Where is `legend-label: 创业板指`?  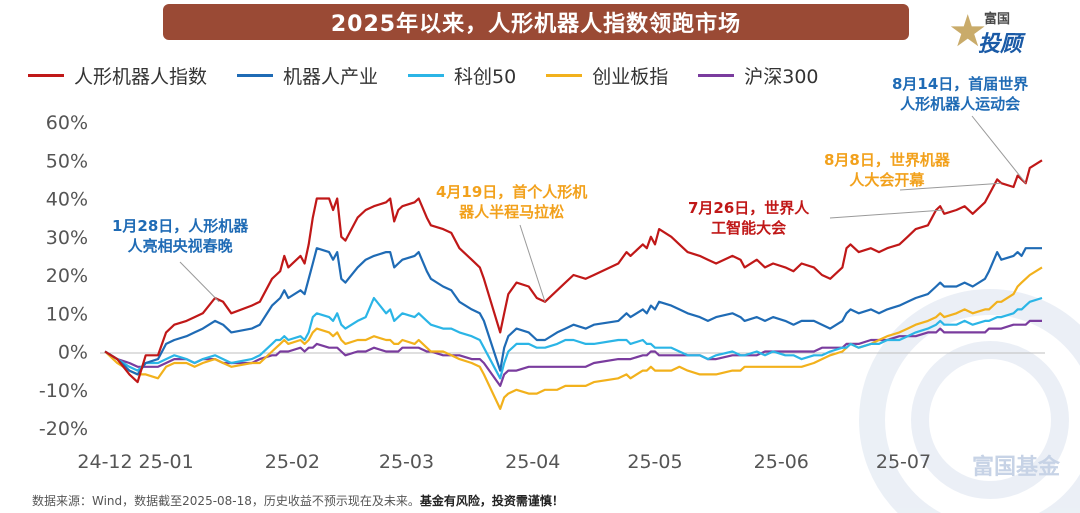
legend-label: 创业板指 is located at coordinates (630, 76).